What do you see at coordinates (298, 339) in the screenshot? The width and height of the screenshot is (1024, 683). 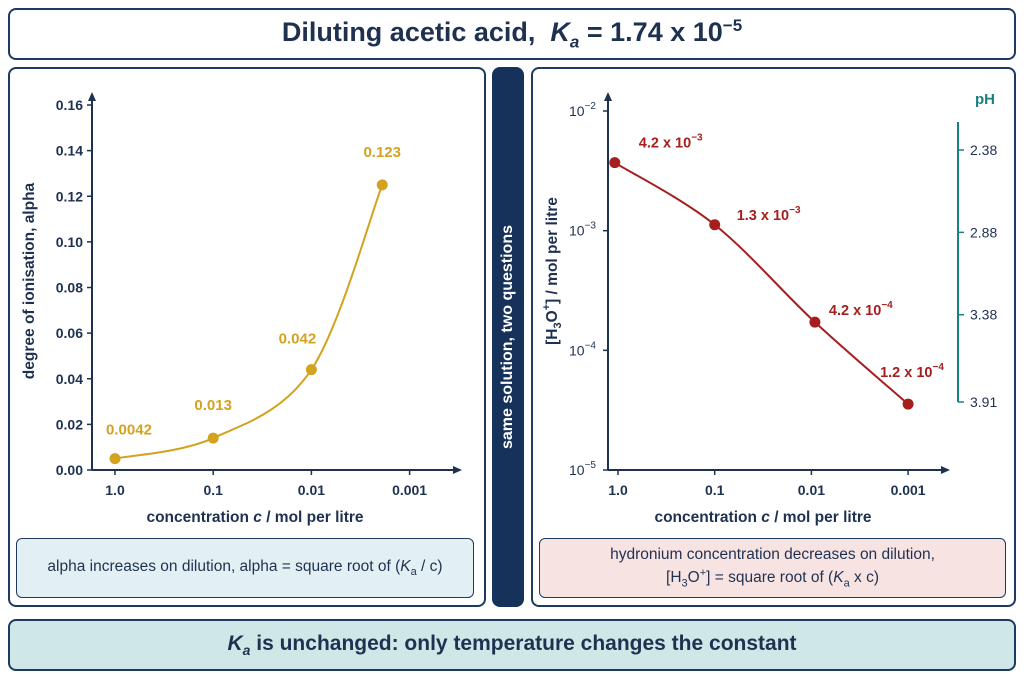 I see `data-label: 0.042` at bounding box center [298, 339].